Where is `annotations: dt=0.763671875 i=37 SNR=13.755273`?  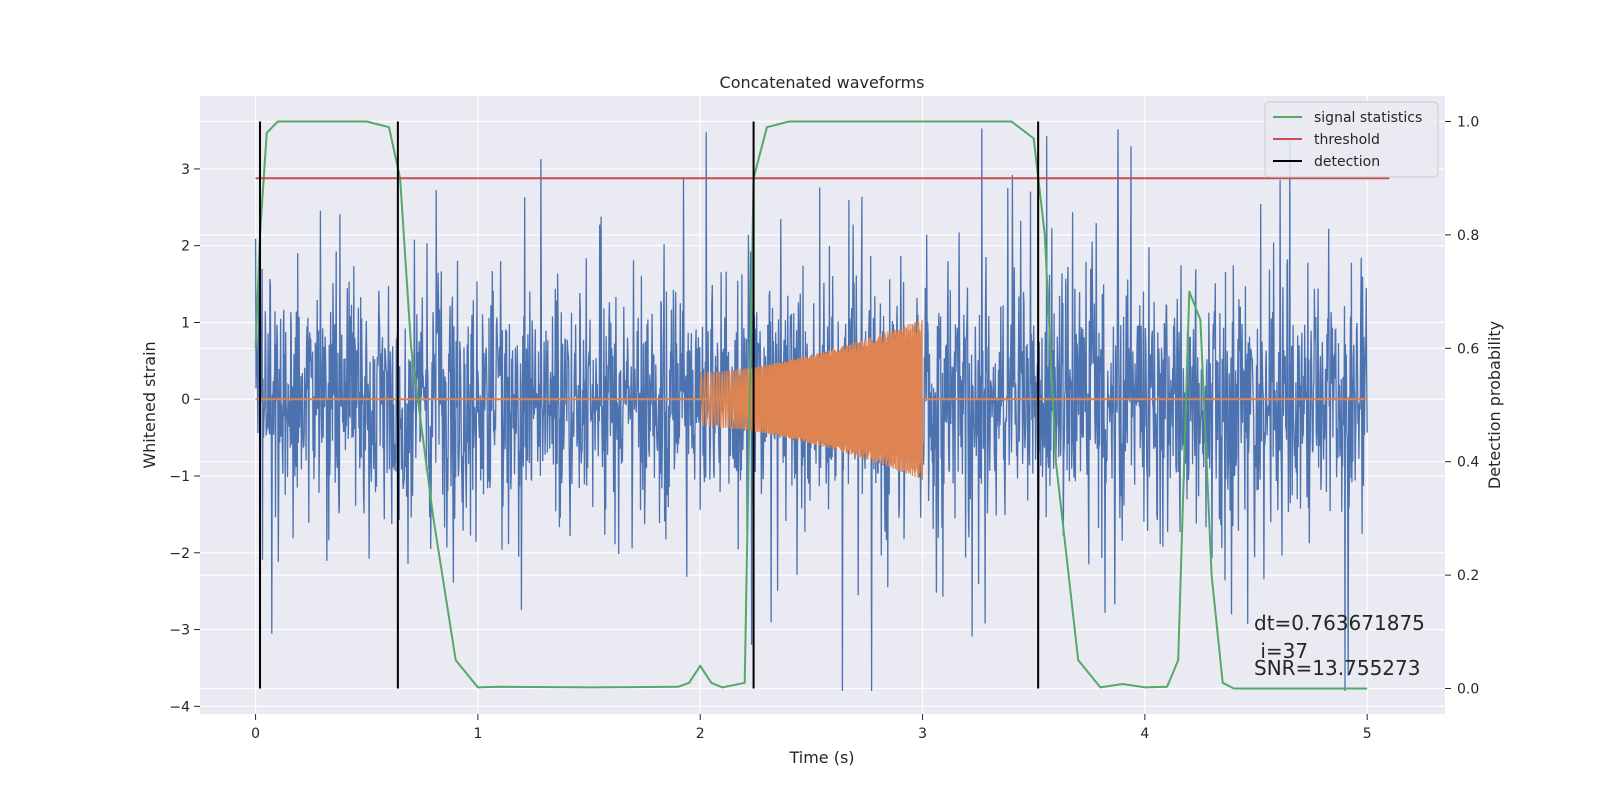 annotations: dt=0.763671875 i=37 SNR=13.755273 is located at coordinates (1339, 645).